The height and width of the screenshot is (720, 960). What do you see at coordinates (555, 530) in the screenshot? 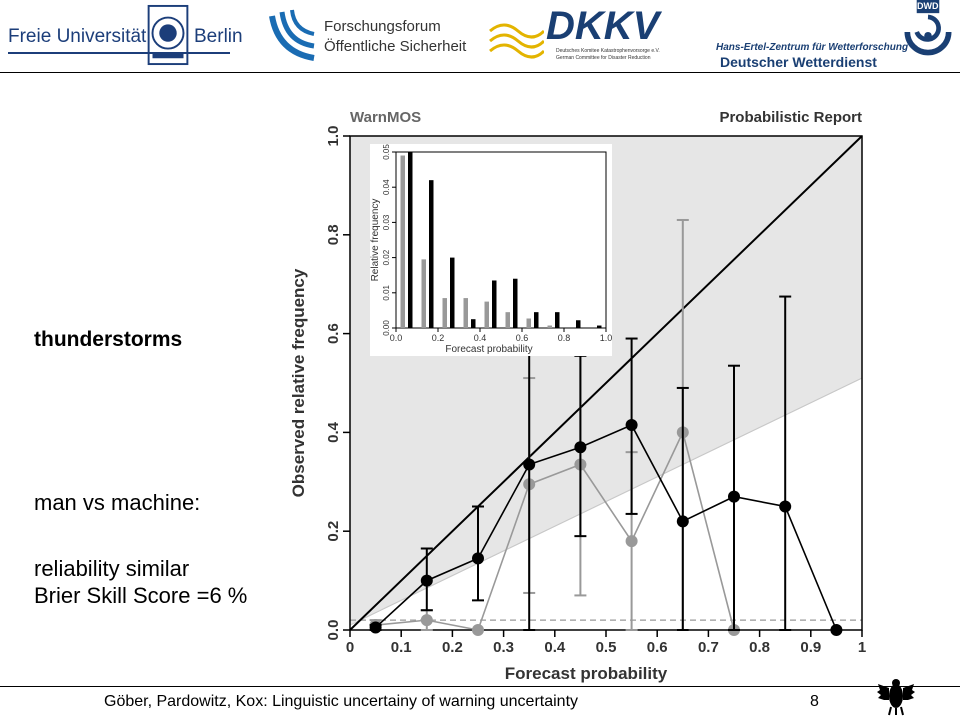
I see `report-line` at bounding box center [555, 530].